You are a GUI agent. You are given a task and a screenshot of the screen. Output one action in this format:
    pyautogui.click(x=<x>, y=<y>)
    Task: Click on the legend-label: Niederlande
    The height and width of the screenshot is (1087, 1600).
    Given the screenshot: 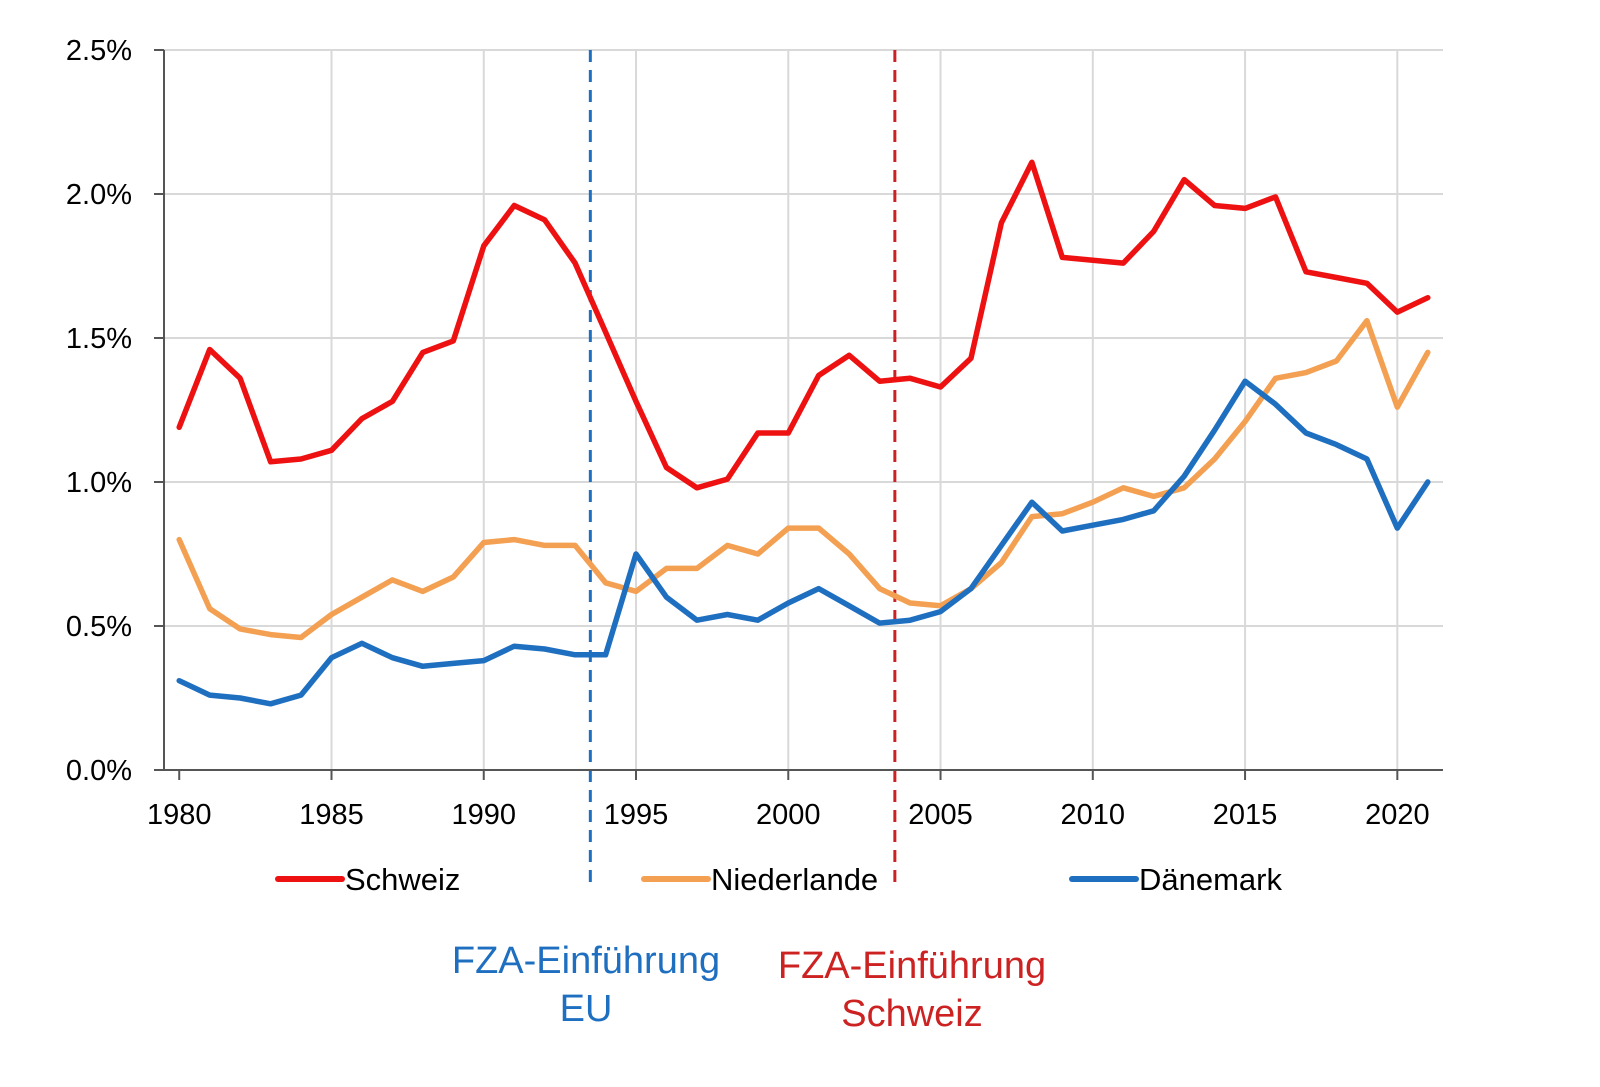 What is the action you would take?
    pyautogui.click(x=794, y=879)
    